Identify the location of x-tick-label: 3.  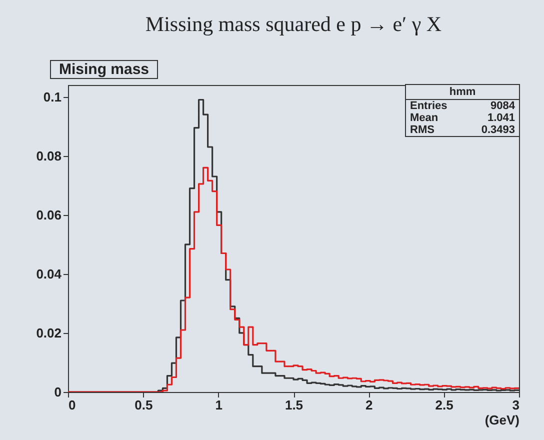
(516, 405).